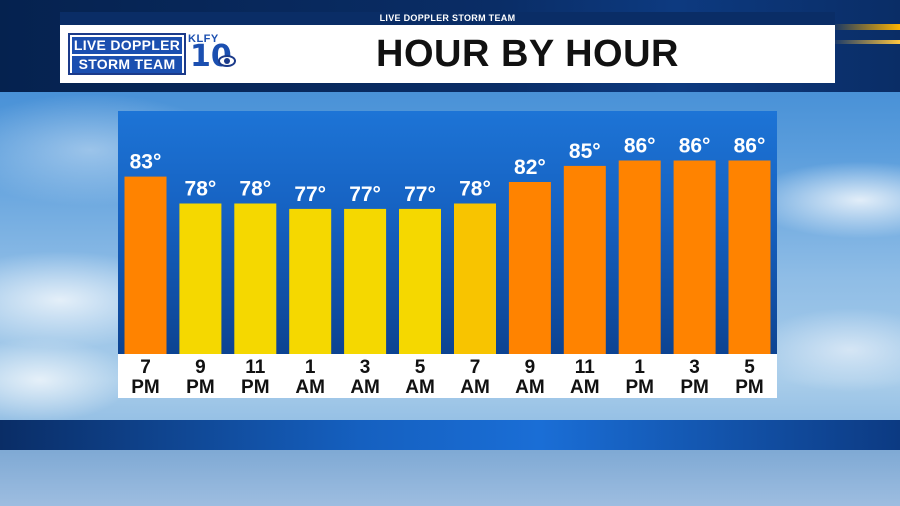 Image resolution: width=900 pixels, height=506 pixels. I want to click on cbs-eye-icon, so click(227, 61).